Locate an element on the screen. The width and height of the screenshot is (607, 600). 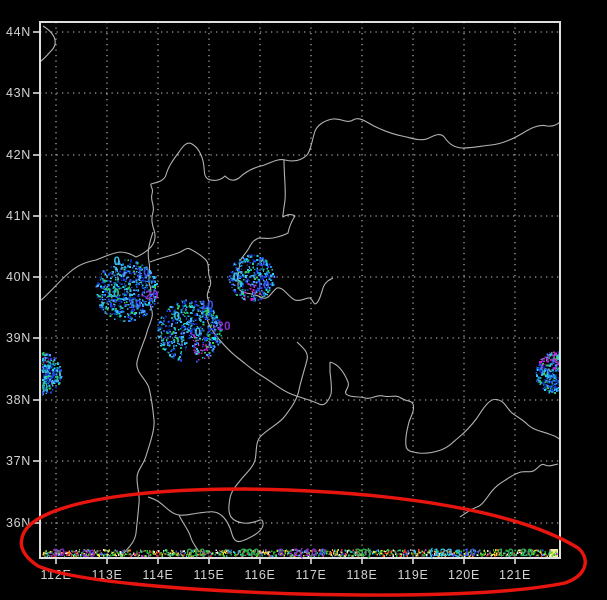
lon-label-118E: 118E is located at coordinates (361, 575).